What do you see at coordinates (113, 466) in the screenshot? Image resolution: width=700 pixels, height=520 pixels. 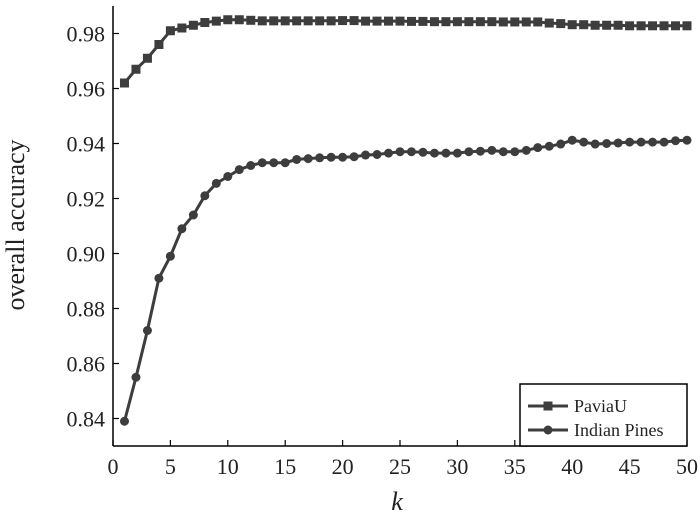 I see `x-tick-label: 0` at bounding box center [113, 466].